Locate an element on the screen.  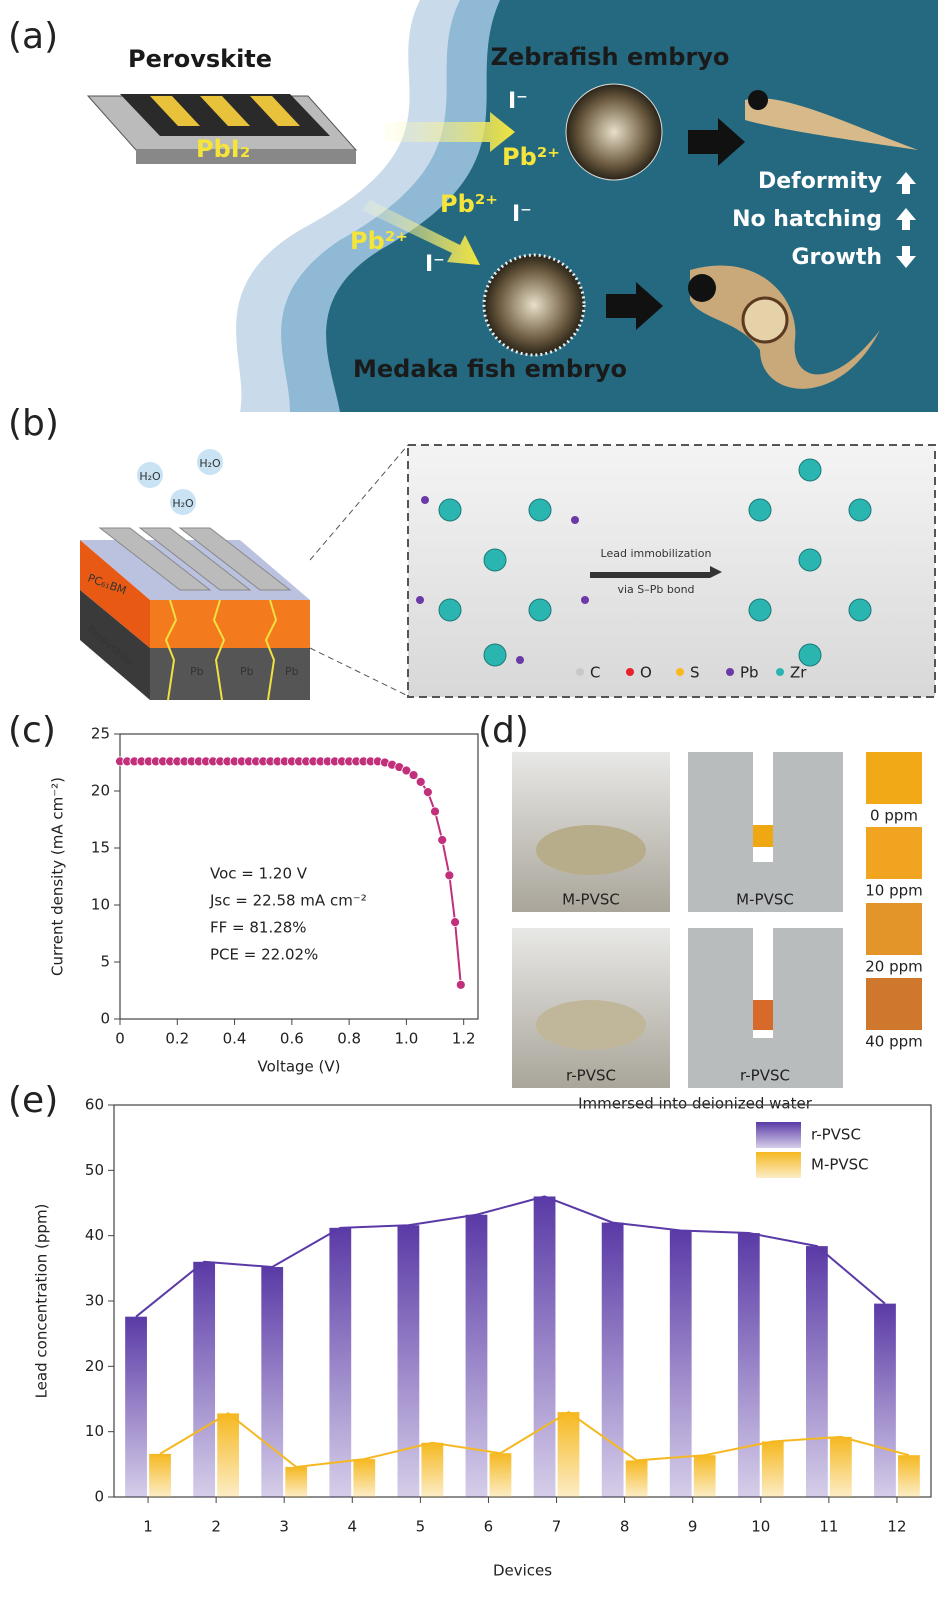
panel-label: (b) is located at coordinates (33, 423).